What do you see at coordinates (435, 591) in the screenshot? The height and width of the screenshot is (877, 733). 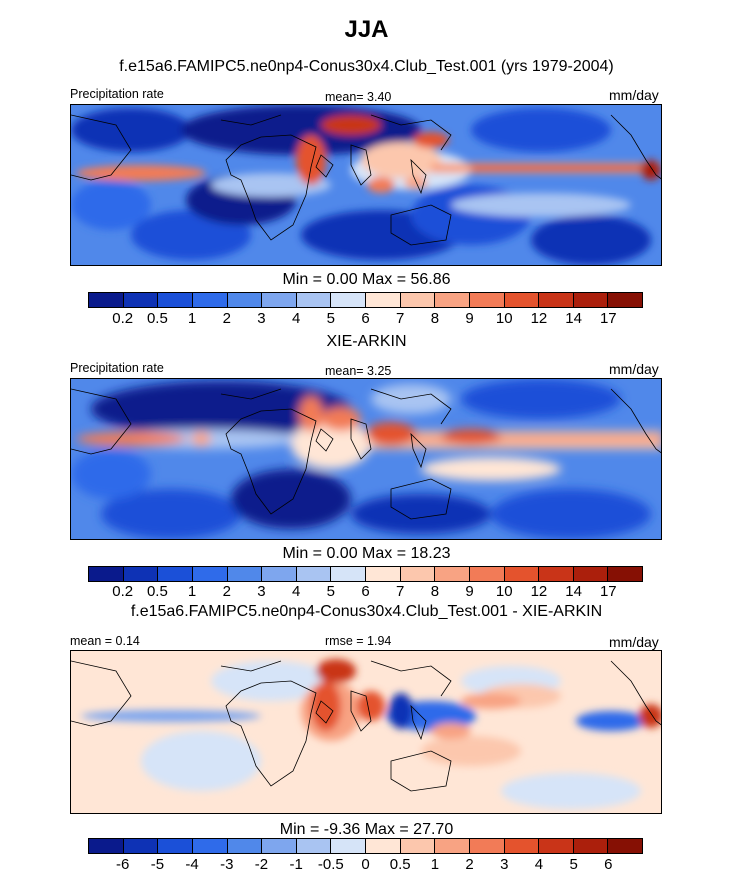 I see `colorbar-tick-label: 8` at bounding box center [435, 591].